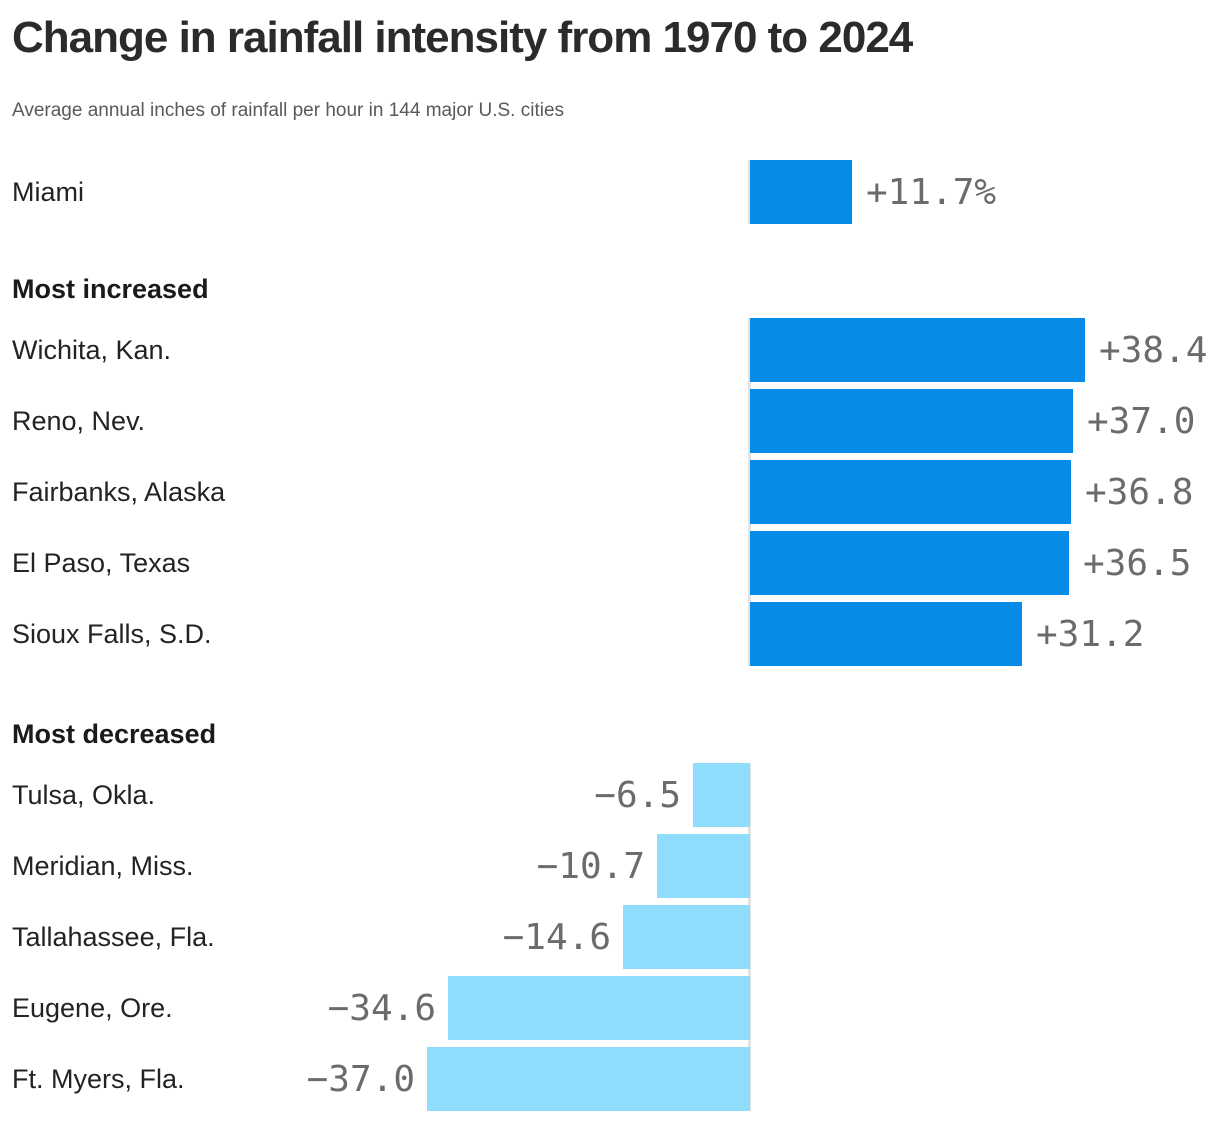  Describe the element at coordinates (1153, 350) in the screenshot. I see `value-label: +38.4` at that location.